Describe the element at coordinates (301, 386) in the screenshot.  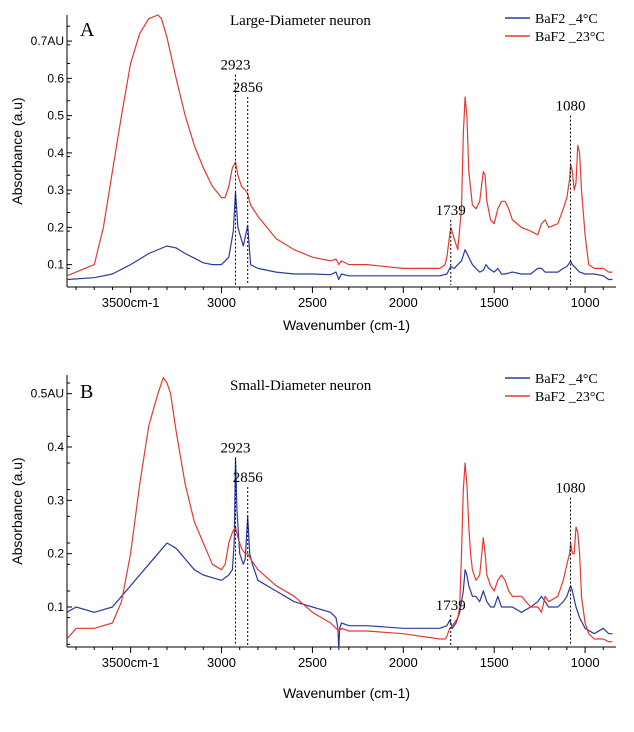
I see `panel-title: Small-Diameter neuron` at that location.